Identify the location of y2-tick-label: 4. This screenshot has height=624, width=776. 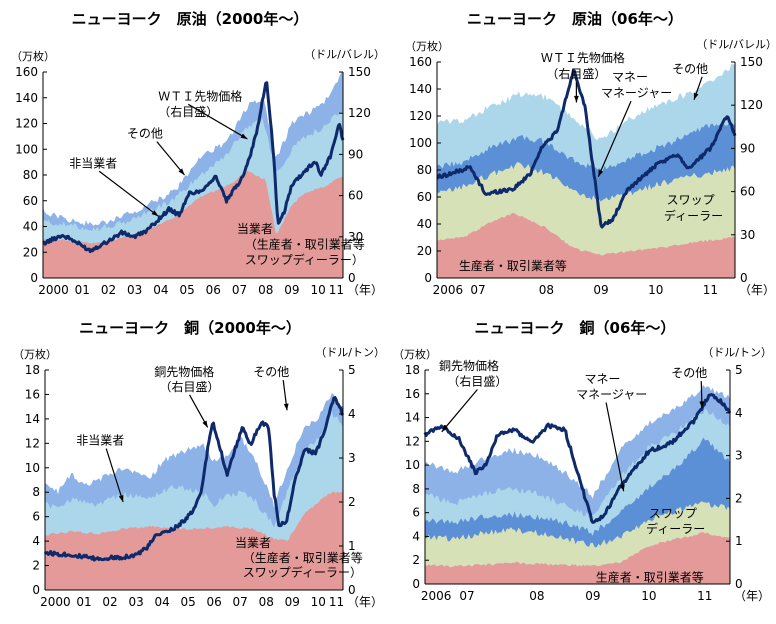
(739, 413).